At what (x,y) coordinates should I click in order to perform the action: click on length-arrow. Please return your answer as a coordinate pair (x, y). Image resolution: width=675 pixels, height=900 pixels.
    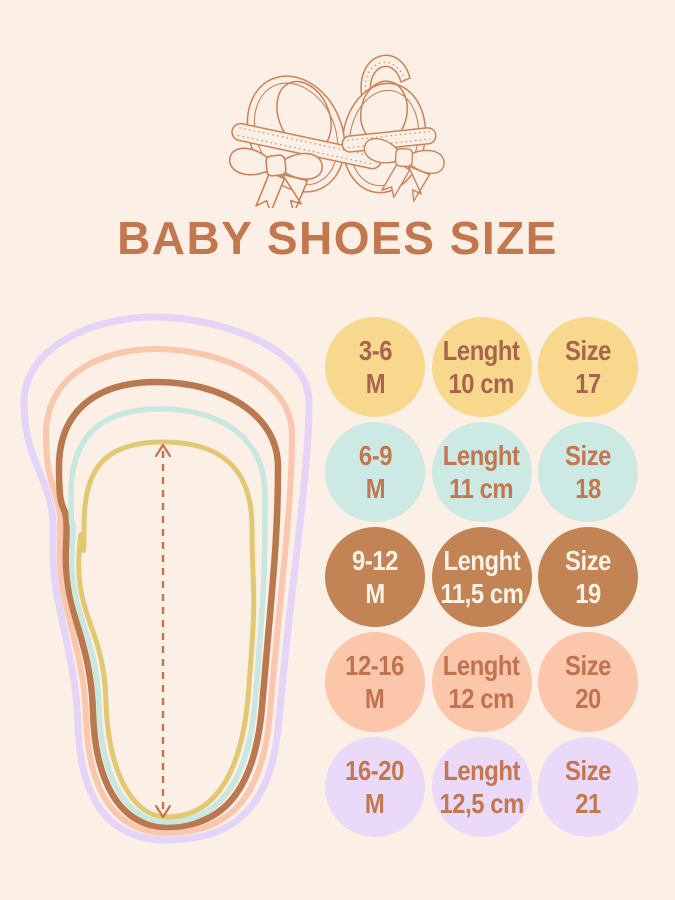
    Looking at the image, I should click on (163, 631).